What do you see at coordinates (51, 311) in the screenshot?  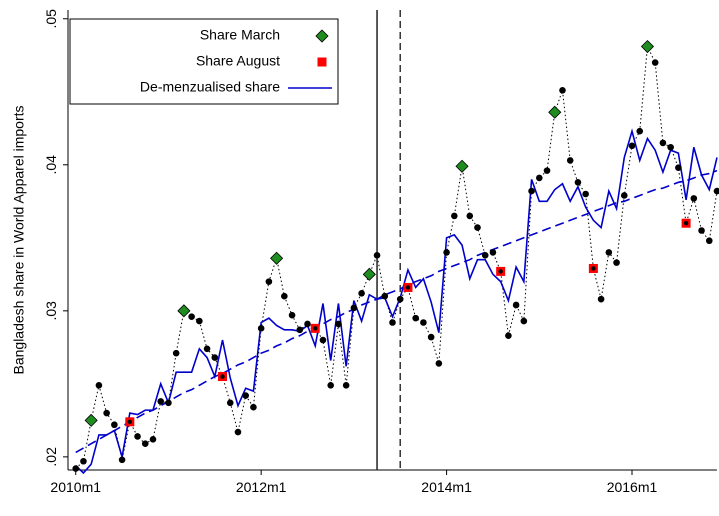 I see `y-tick-label: .03` at bounding box center [51, 311].